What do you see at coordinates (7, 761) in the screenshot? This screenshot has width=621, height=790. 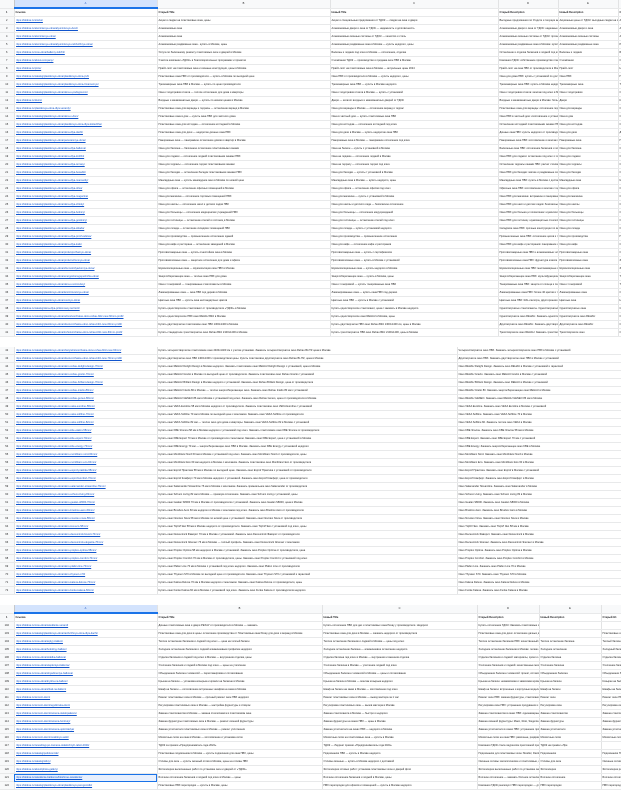 I see `row-number: 119` at bounding box center [7, 761].